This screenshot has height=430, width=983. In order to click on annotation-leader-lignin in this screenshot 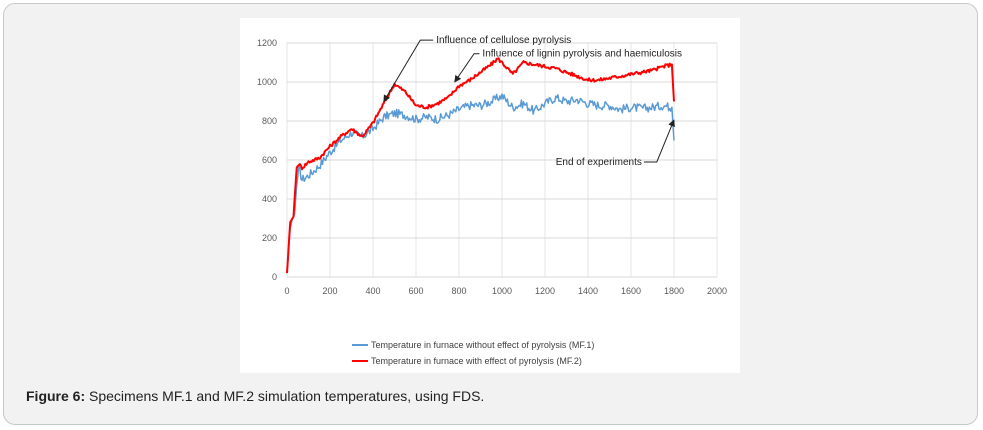, I will do `click(467, 68)`.